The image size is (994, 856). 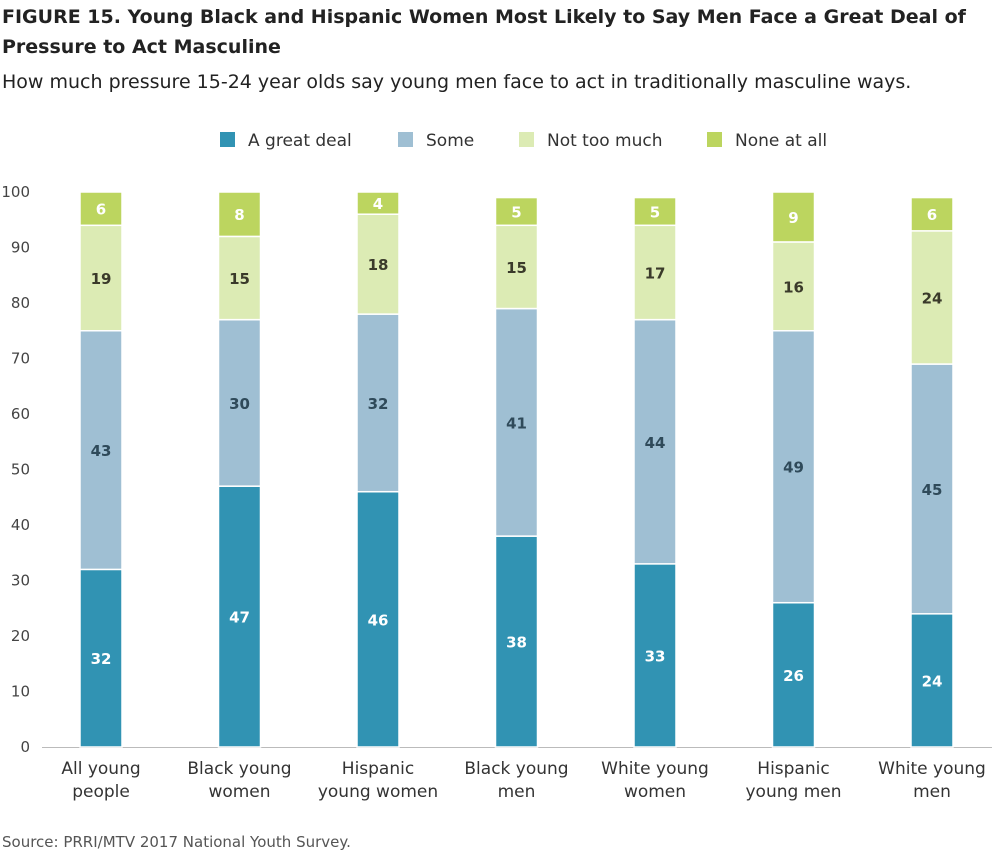 I want to click on data-label: 16, so click(x=793, y=287).